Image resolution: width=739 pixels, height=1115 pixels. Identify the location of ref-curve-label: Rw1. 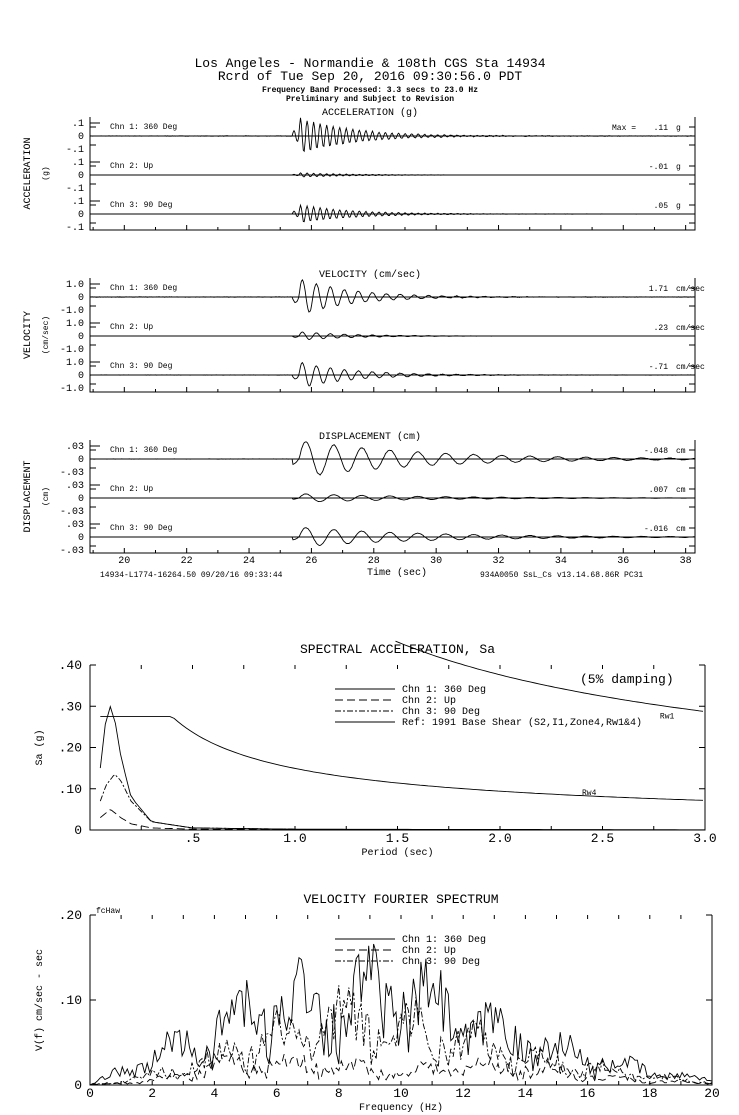
(667, 717).